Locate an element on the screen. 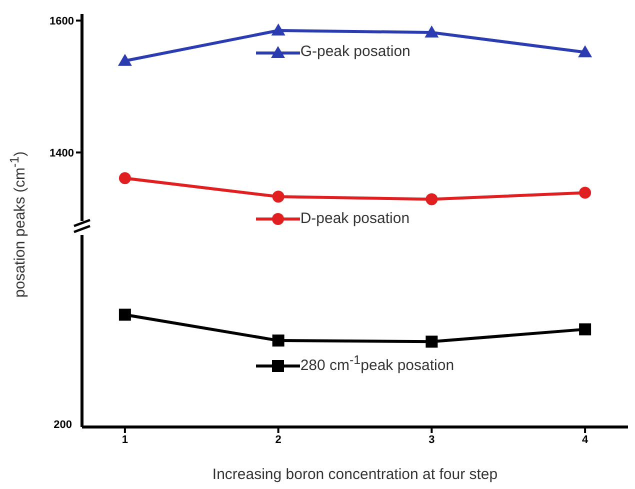  y-tick-label: 1600 is located at coordinates (62, 22).